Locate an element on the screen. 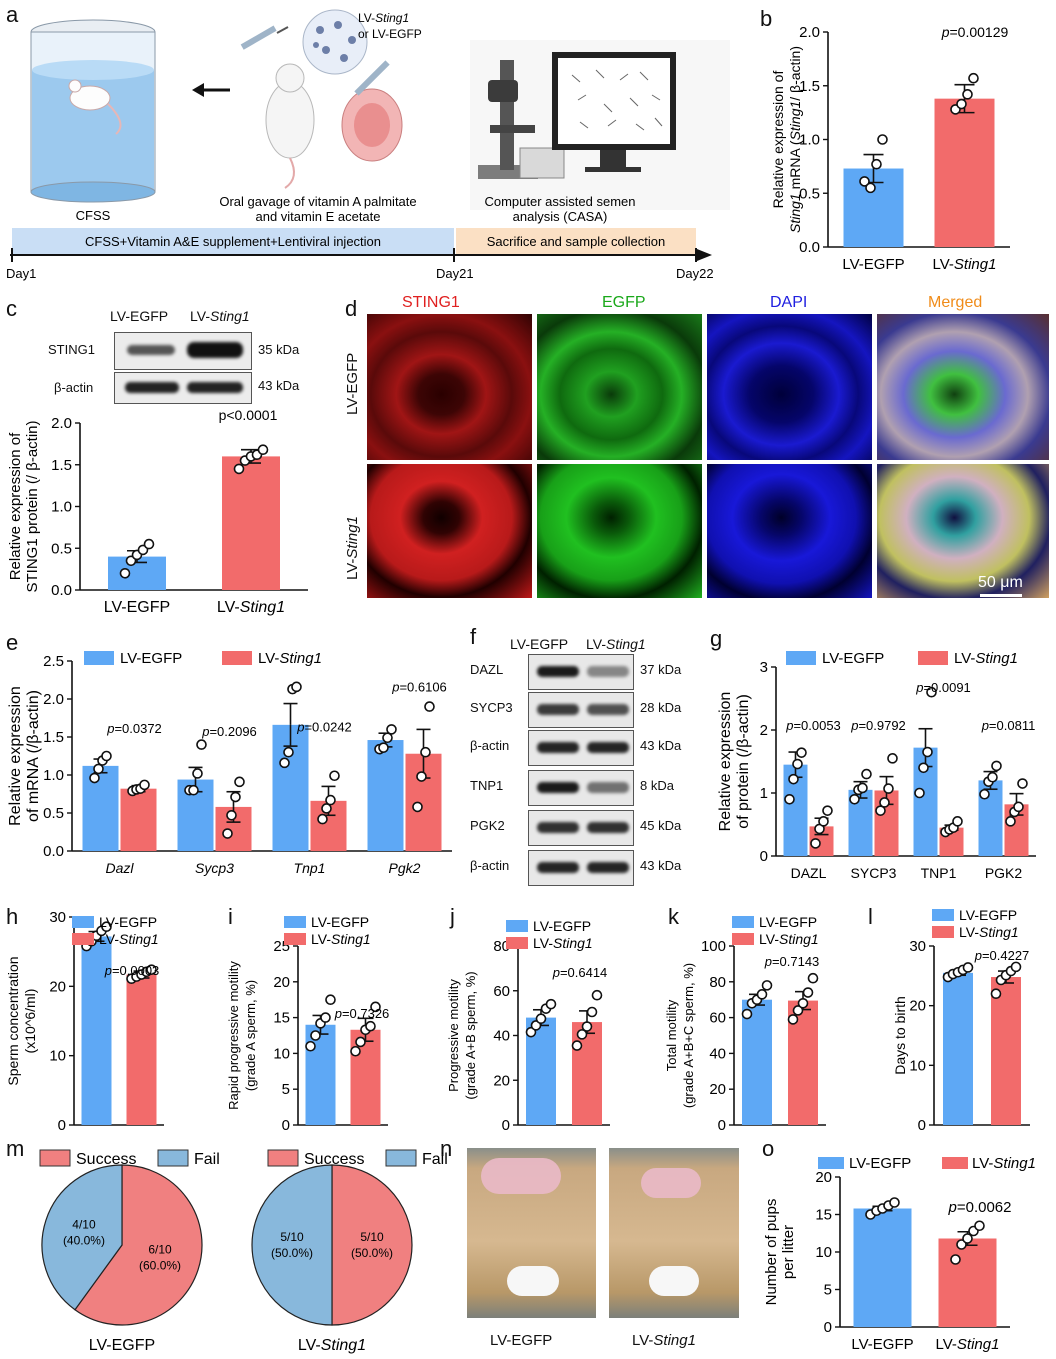 The height and width of the screenshot is (1359, 1056). slice-label: (40.0%) is located at coordinates (84, 1241).